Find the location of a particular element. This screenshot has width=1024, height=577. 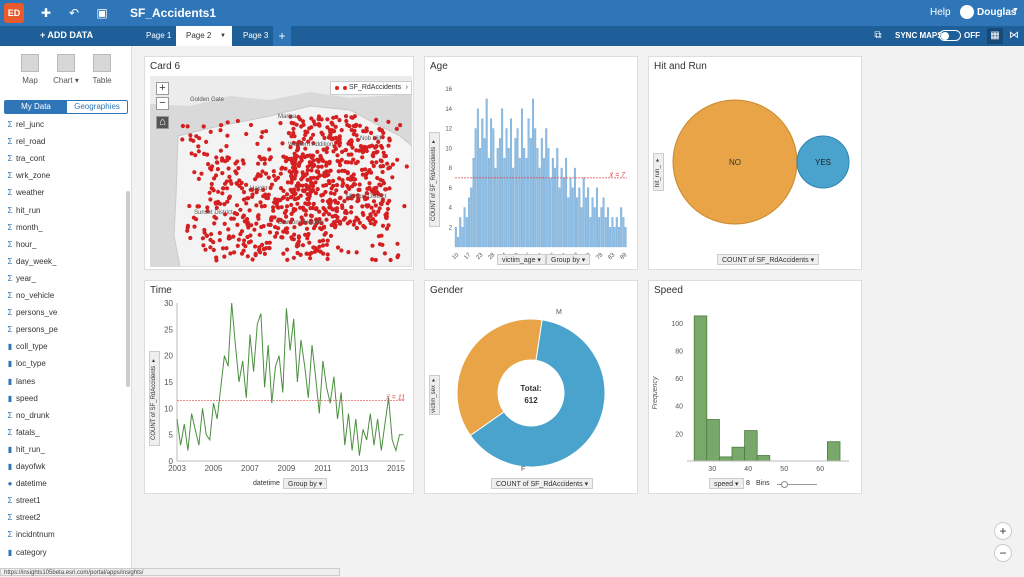

field-loc-type: ▮ loc_type is located at coordinates (27, 364).